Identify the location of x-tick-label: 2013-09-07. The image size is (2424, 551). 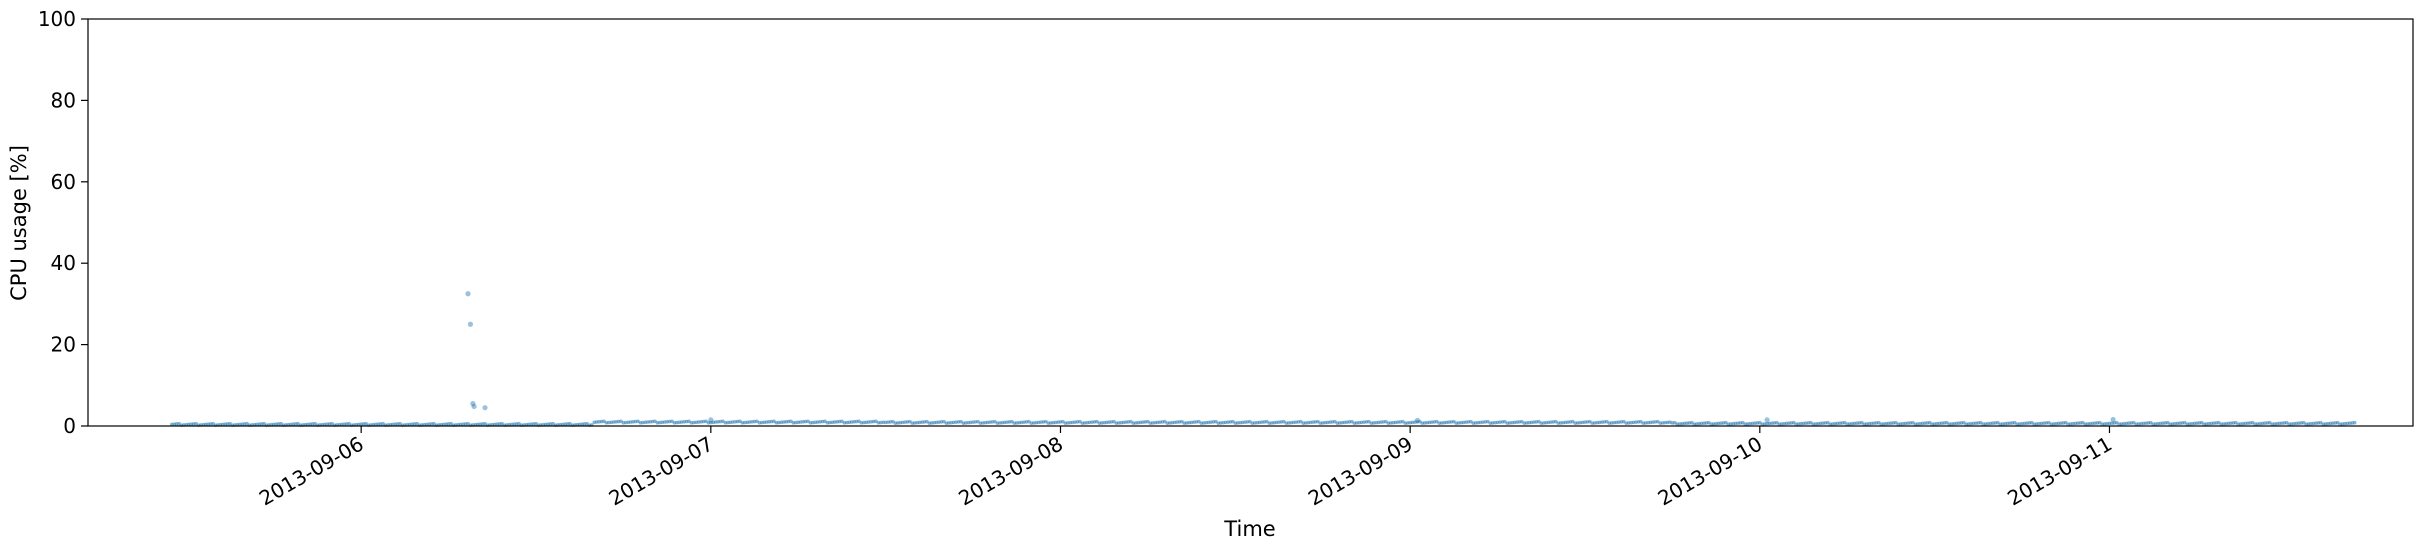
(661, 471).